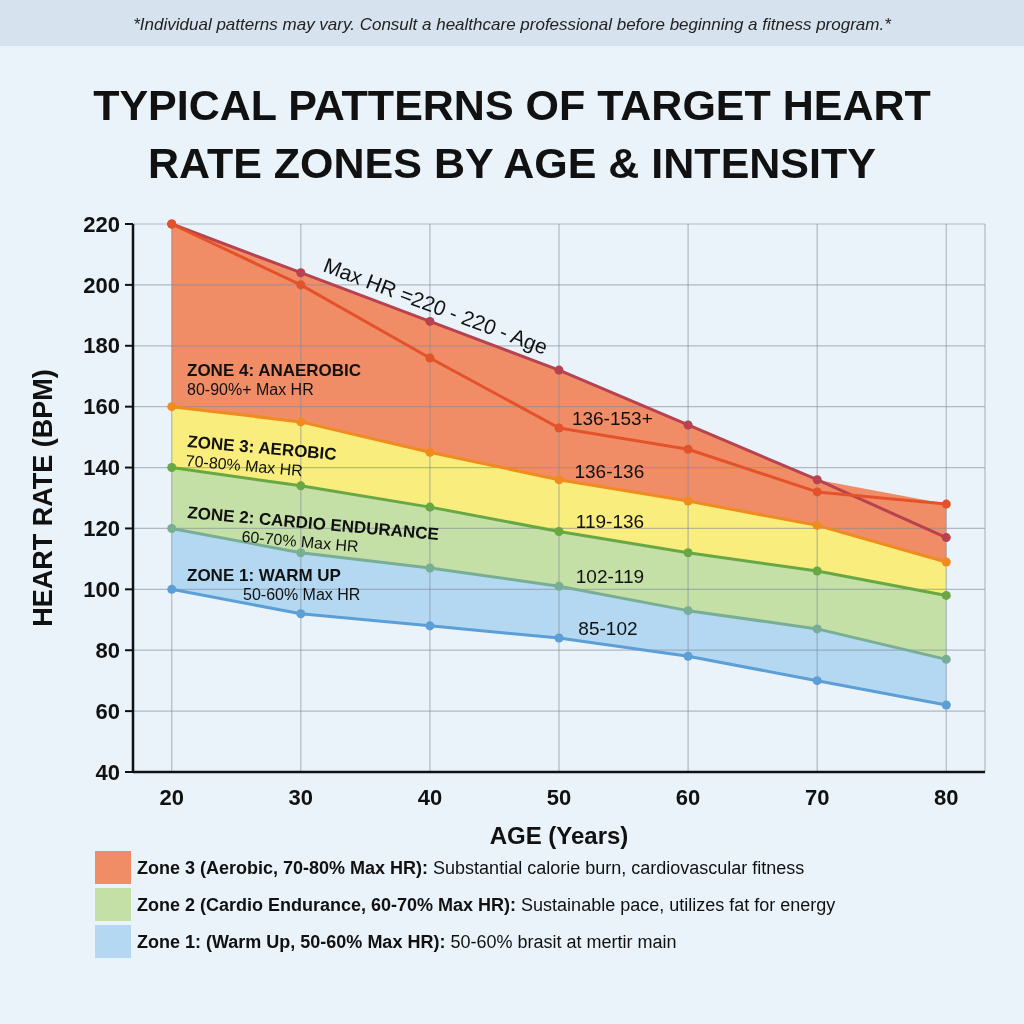  Describe the element at coordinates (610, 522) in the screenshot. I see `annotation: 119-136` at that location.